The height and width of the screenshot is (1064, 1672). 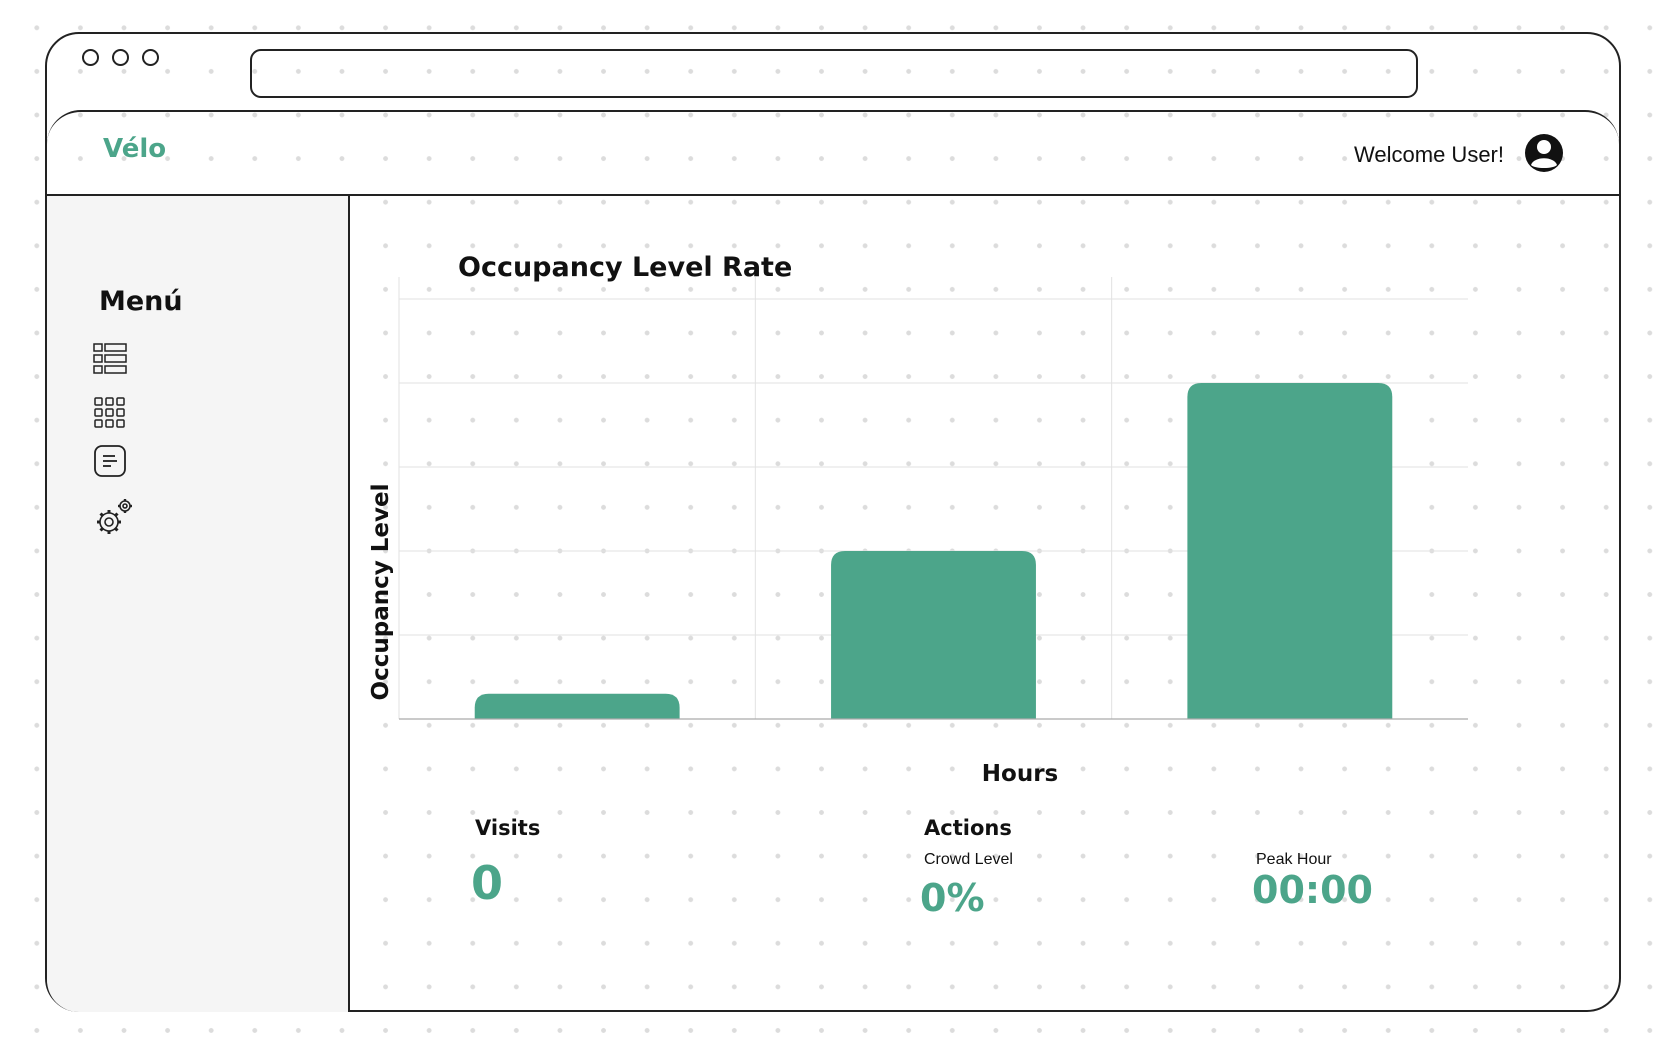 I want to click on peak-hour-label: Peak Hour, so click(x=1294, y=859).